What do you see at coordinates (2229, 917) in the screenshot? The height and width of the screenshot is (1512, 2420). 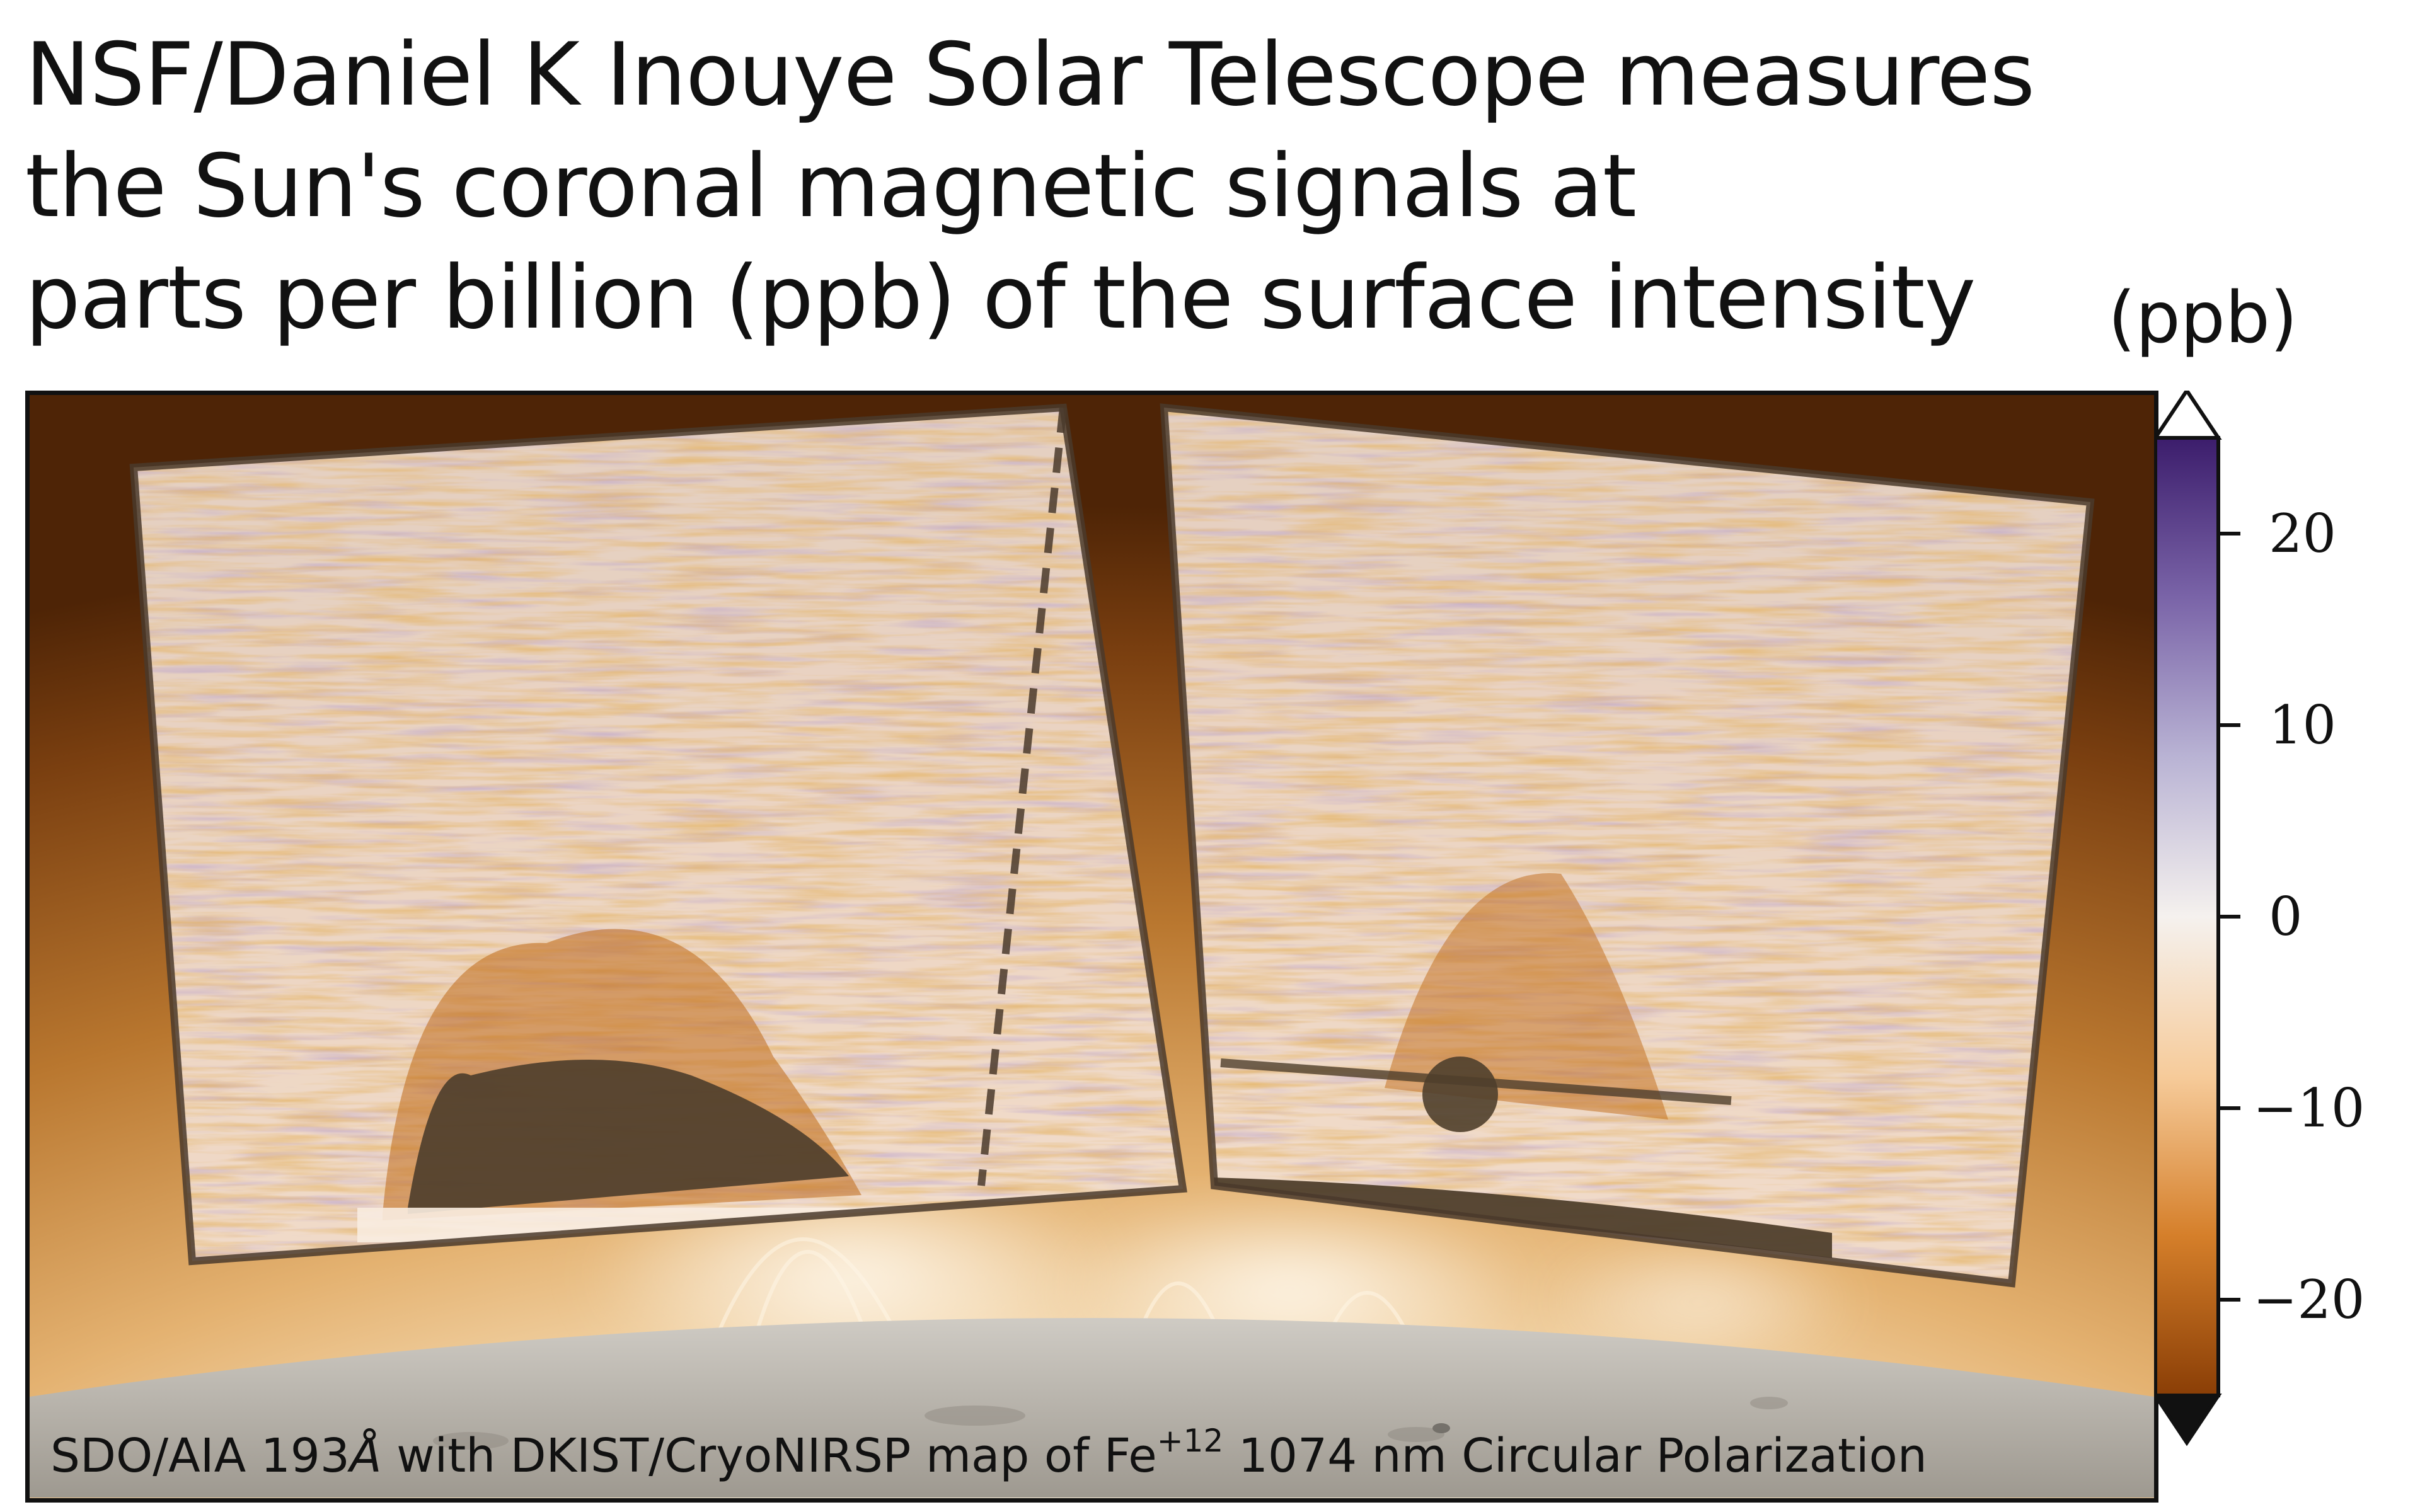 I see `colorbar-ticks` at bounding box center [2229, 917].